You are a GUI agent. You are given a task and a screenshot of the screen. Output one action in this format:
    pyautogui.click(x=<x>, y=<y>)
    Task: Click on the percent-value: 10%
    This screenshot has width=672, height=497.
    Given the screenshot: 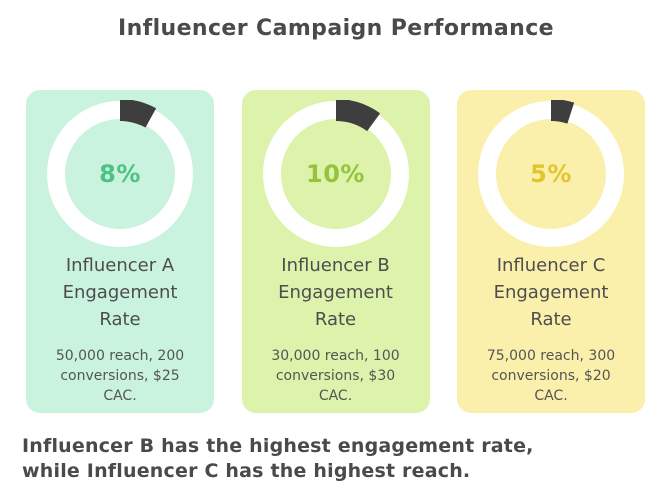 What is the action you would take?
    pyautogui.click(x=335, y=174)
    